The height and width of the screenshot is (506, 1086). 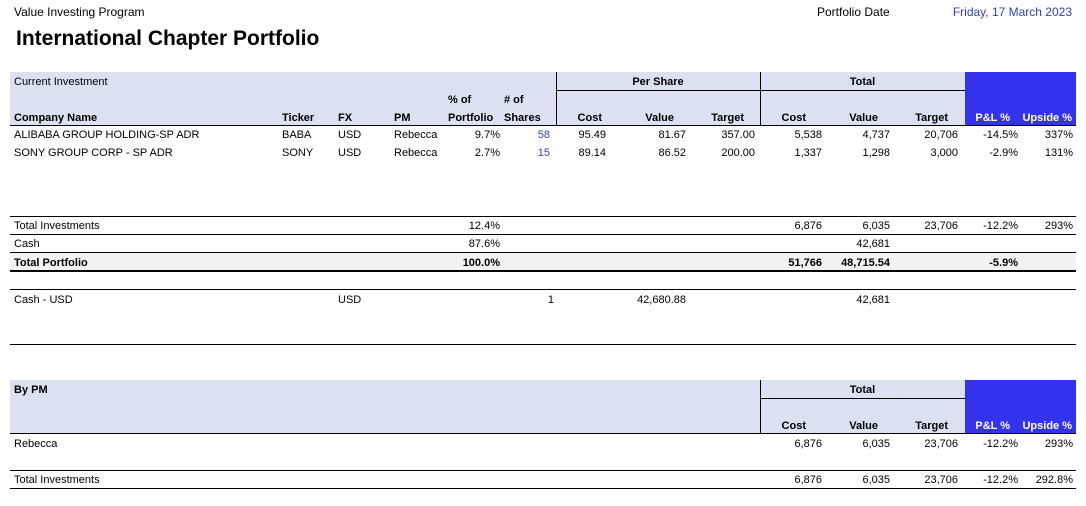 What do you see at coordinates (658, 82) in the screenshot?
I see `group-per-share: Per Share` at bounding box center [658, 82].